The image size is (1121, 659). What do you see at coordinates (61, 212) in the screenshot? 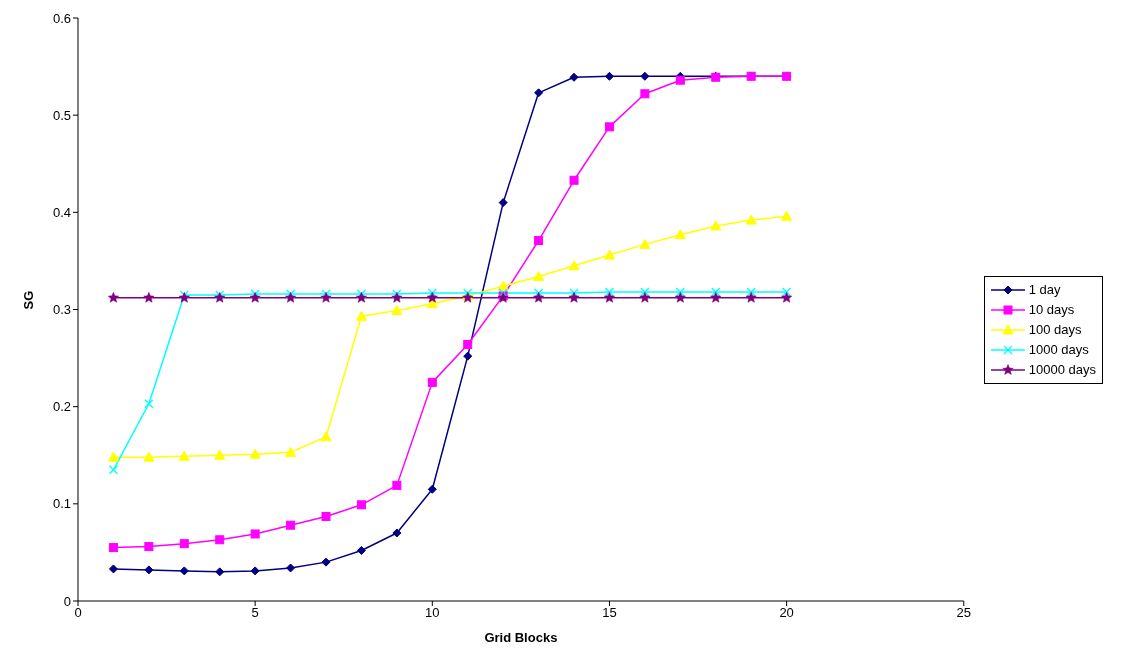
I see `y-tick-label: 0.4` at bounding box center [61, 212].